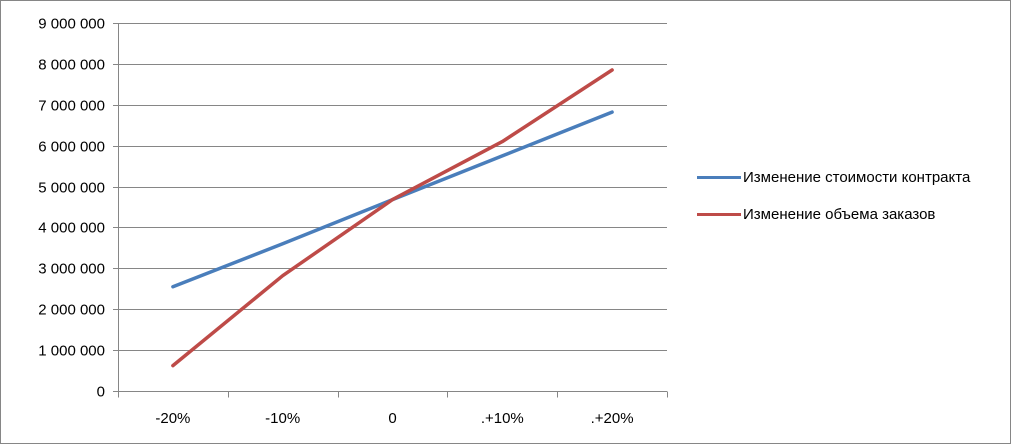 The height and width of the screenshot is (444, 1011). I want to click on x-tick-label: -10%, so click(282, 418).